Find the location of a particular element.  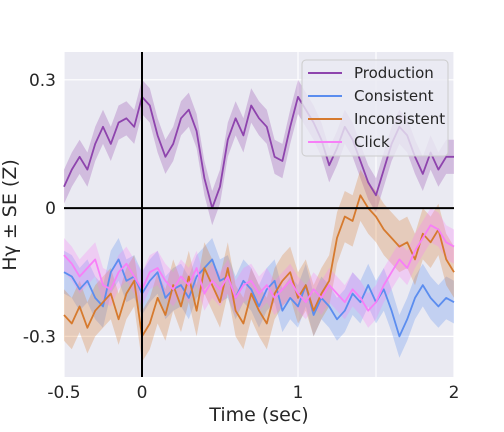

y-tick-label: 0.3 is located at coordinates (42, 81).